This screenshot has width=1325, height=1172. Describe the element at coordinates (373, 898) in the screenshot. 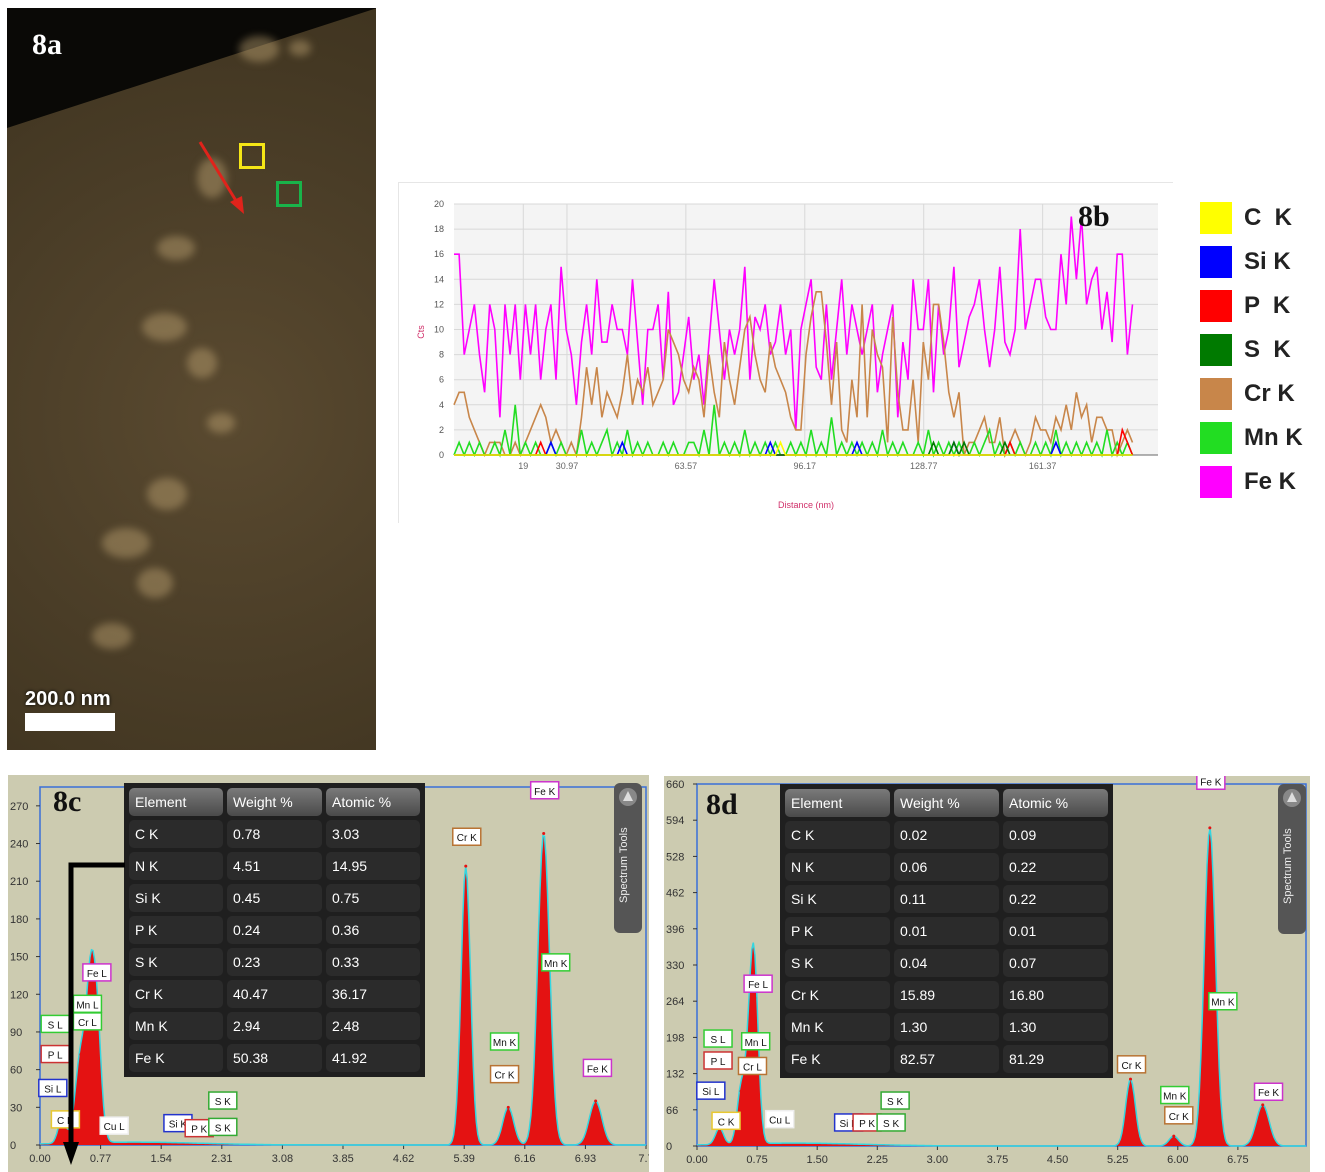

I see `table-cell: 0.75` at that location.